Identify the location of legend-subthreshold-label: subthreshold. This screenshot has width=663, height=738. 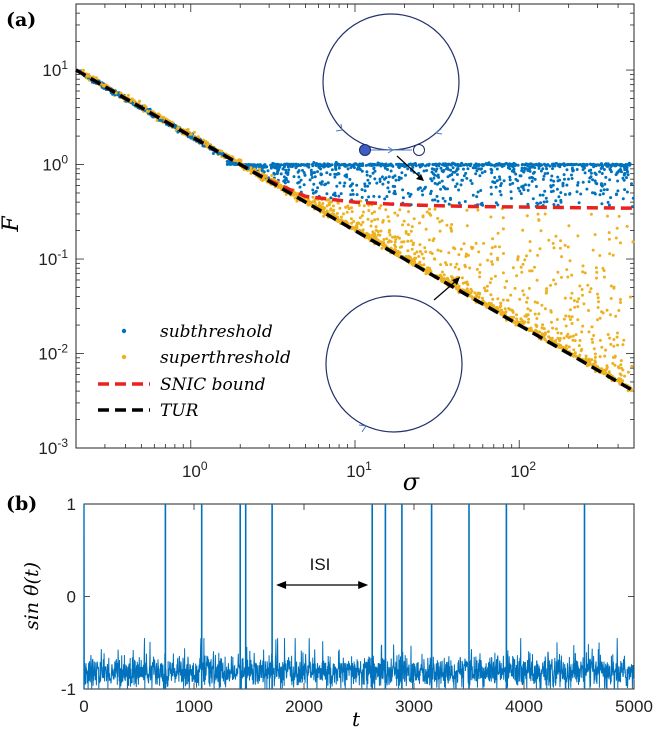
(216, 332).